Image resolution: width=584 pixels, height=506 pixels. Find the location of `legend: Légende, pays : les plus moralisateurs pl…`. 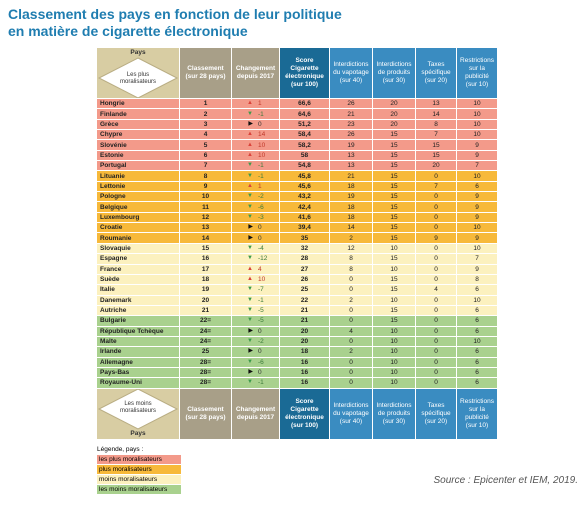

legend: Légende, pays : les plus moralisateurs pl… is located at coordinates (139, 469).